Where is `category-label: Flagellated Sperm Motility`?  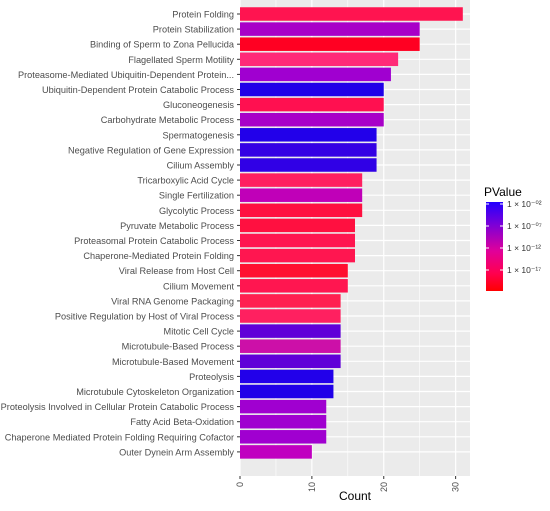
category-label: Flagellated Sperm Motility is located at coordinates (181, 60).